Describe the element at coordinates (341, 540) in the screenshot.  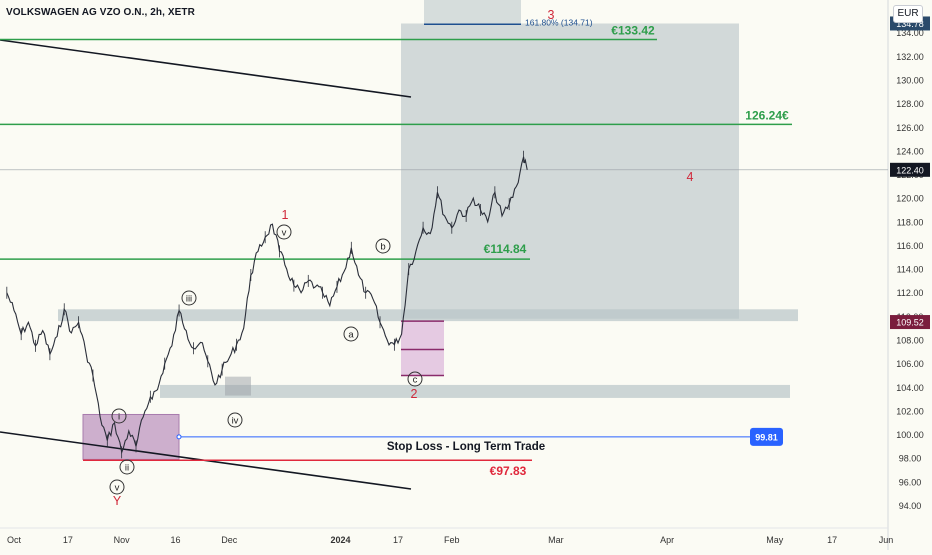
I see `x-tick-label: 2024` at that location.